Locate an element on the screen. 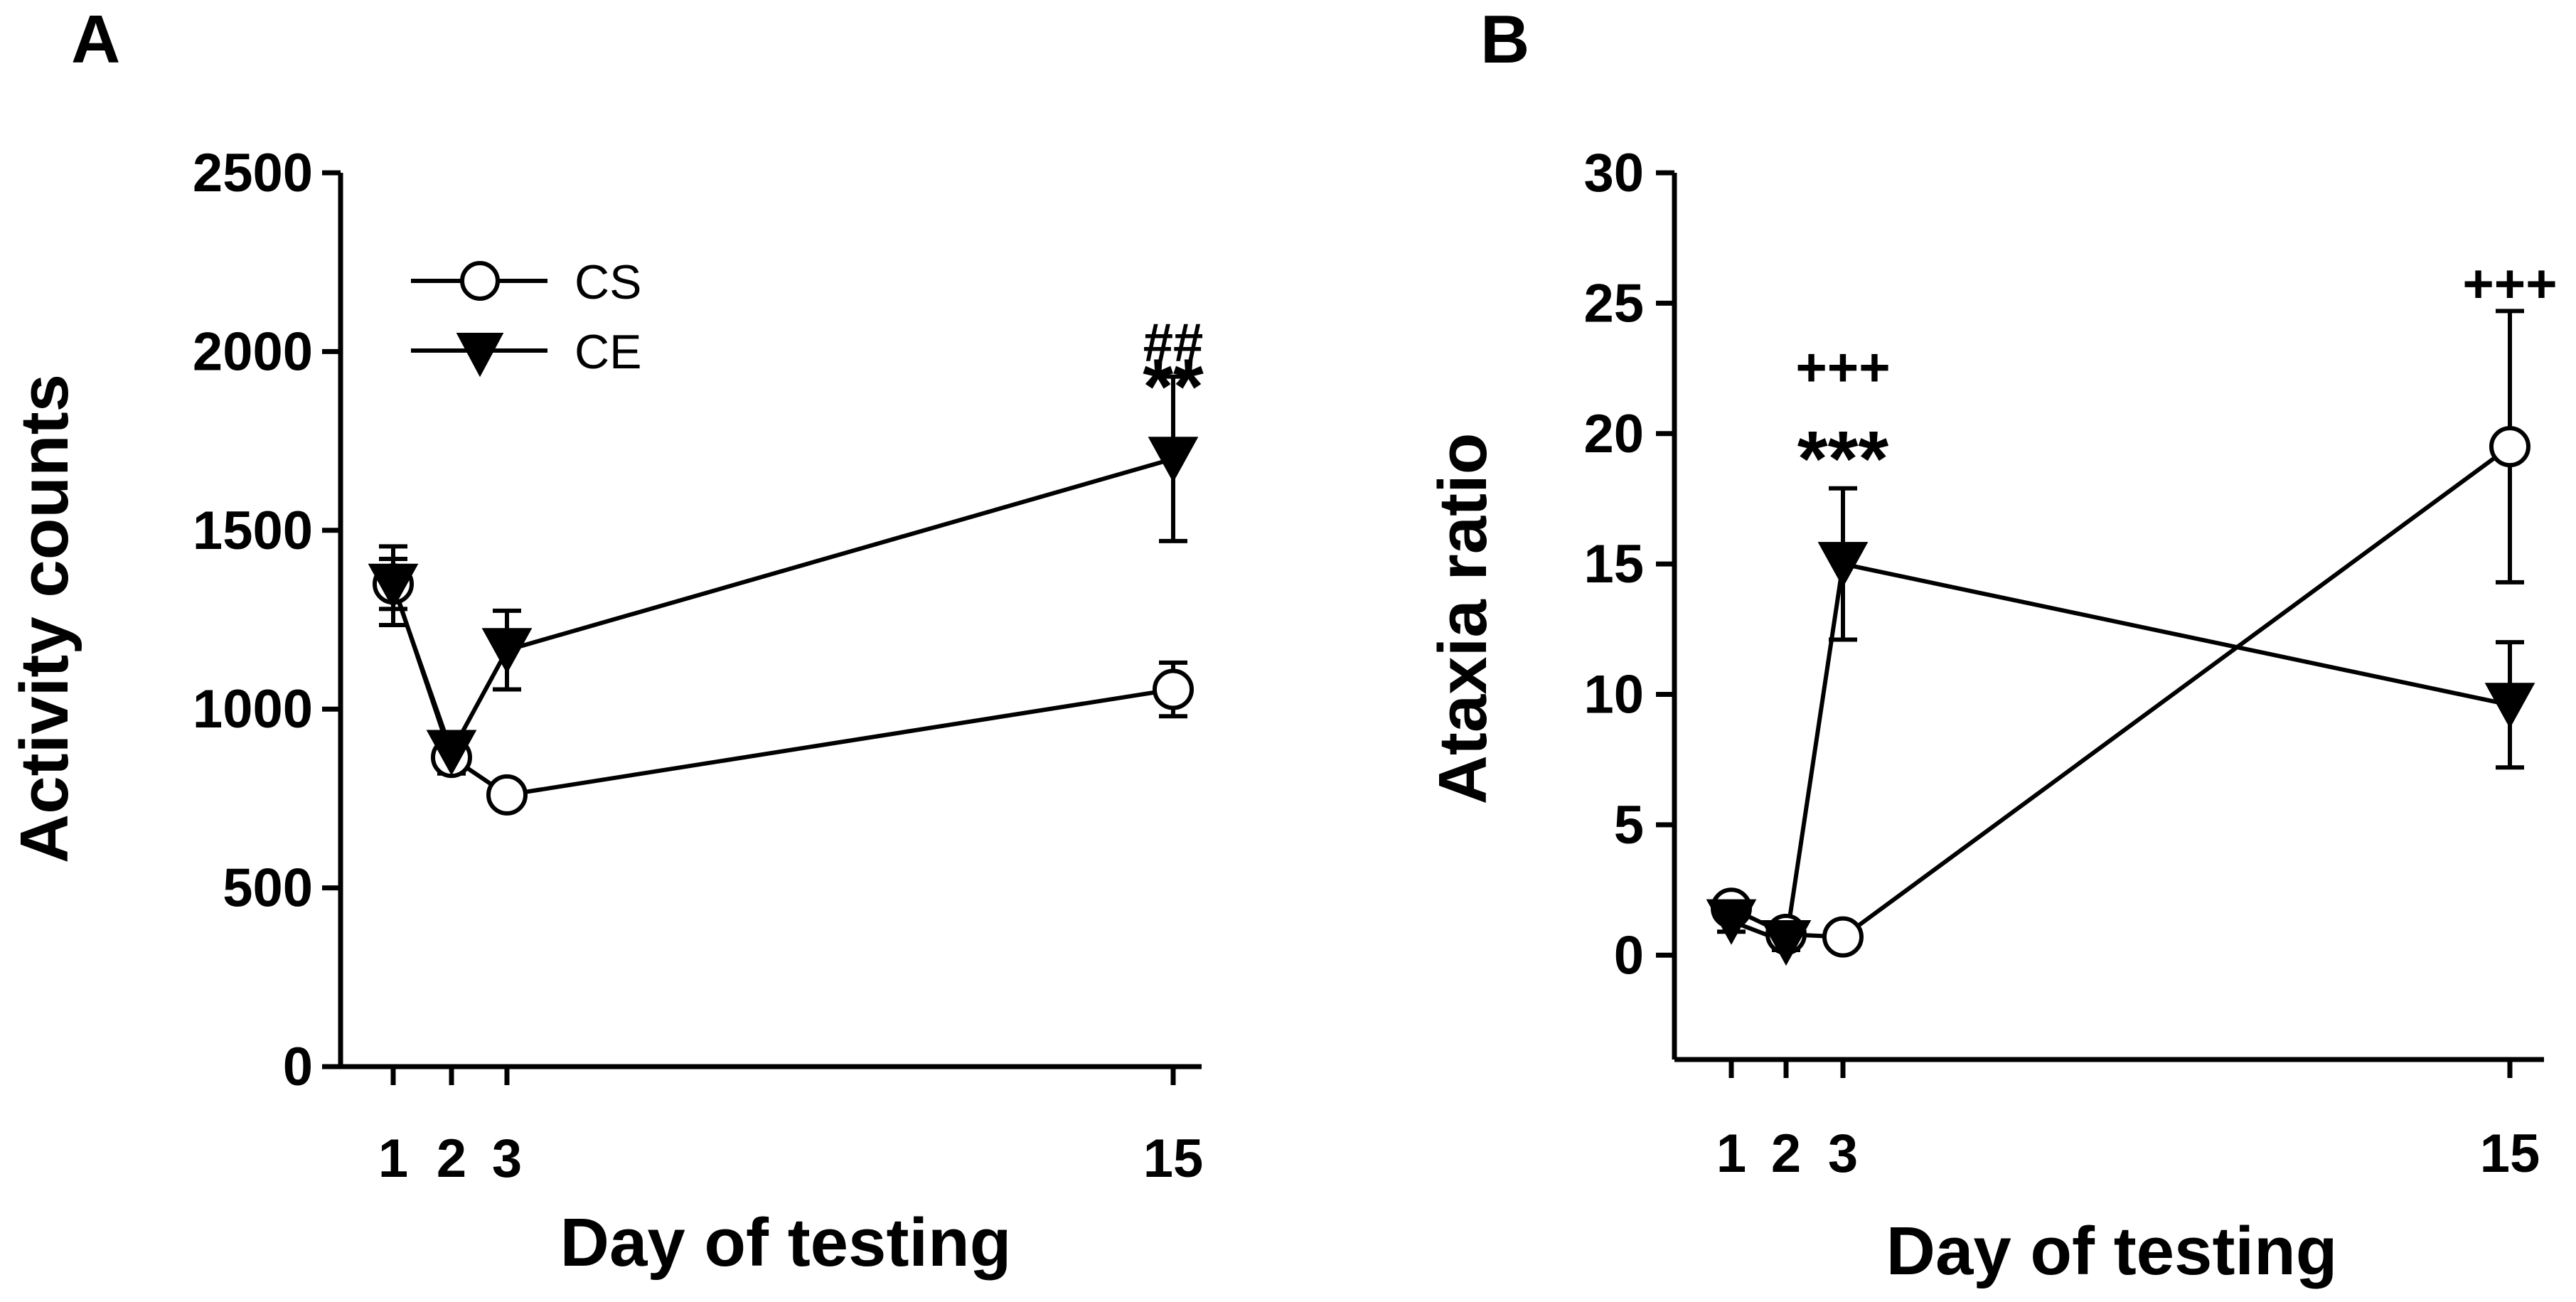  y-tick-label: 2500 is located at coordinates (253, 173).